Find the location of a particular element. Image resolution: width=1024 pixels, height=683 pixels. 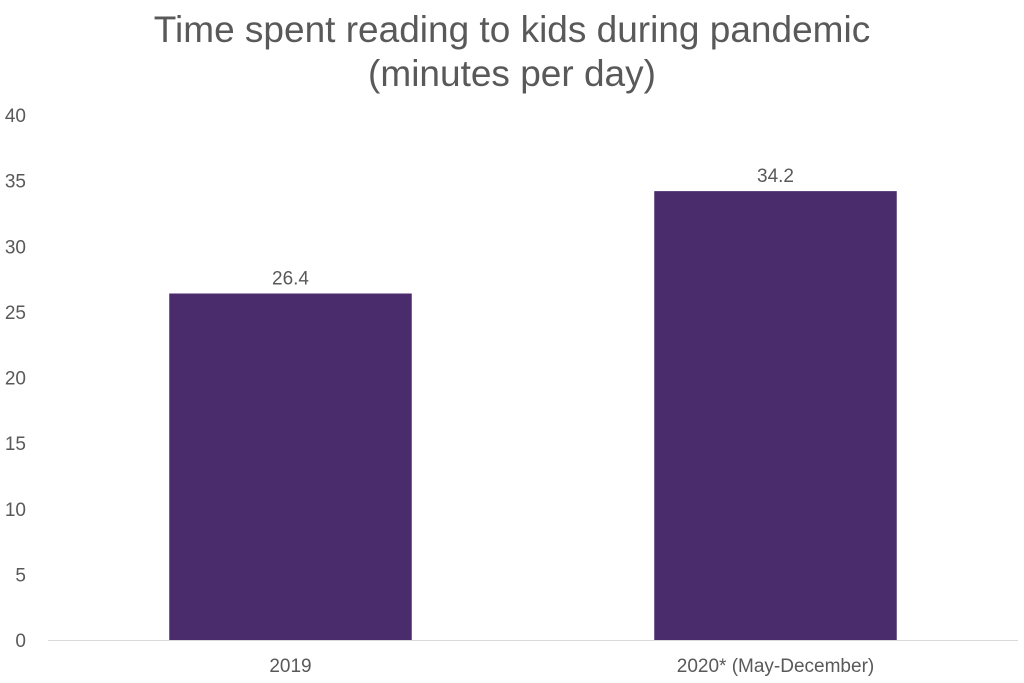

x-axis: 2019 2020* (May-December) is located at coordinates (571, 666).